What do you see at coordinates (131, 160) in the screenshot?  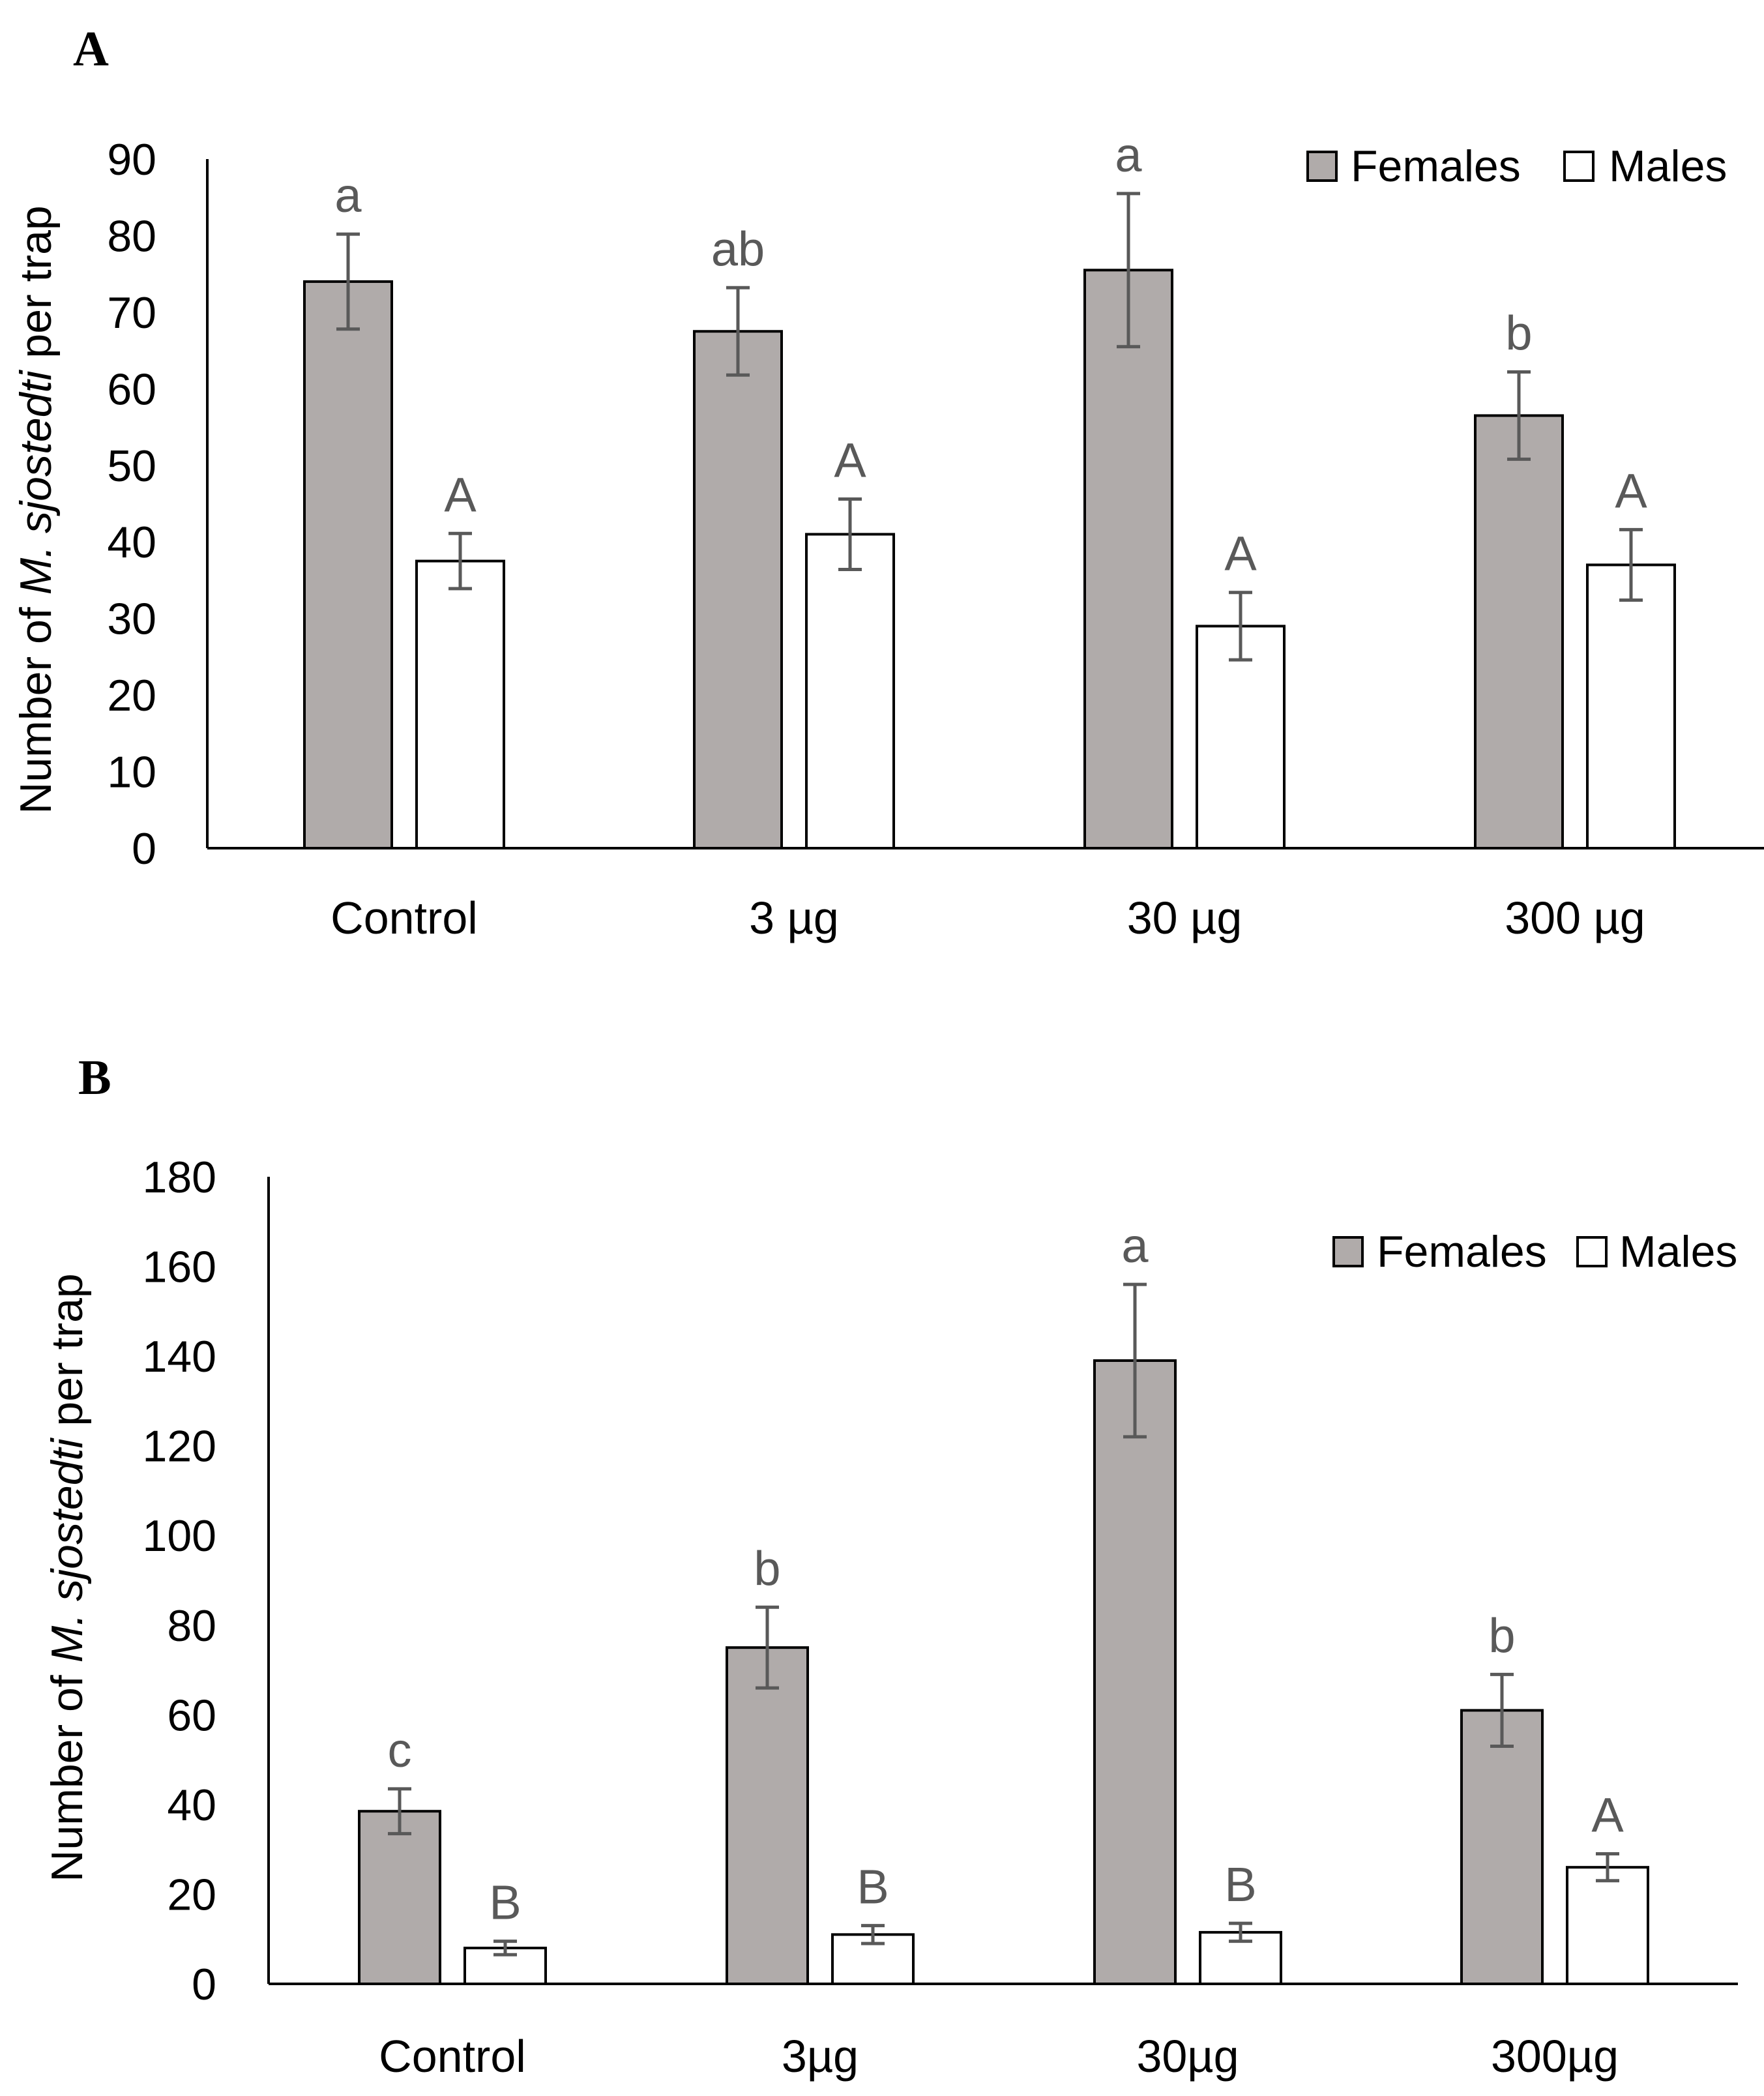 I see `y-tick-label: 90` at bounding box center [131, 160].